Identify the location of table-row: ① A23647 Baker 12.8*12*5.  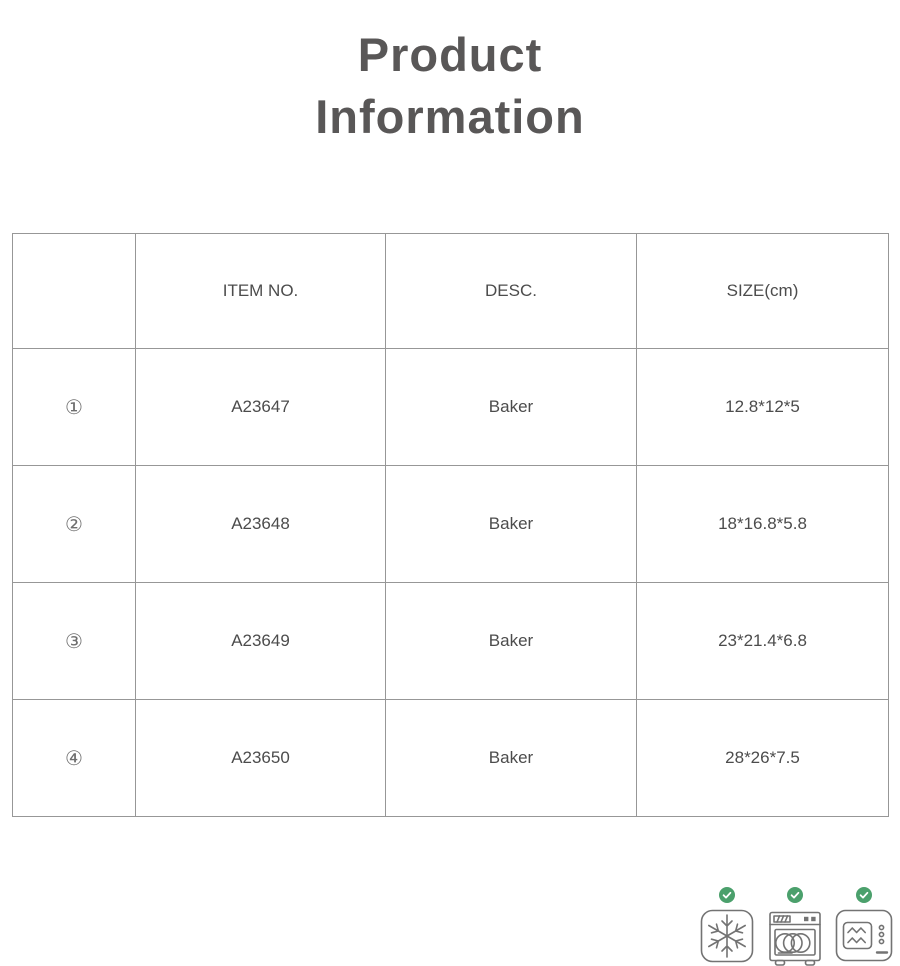
(450, 407).